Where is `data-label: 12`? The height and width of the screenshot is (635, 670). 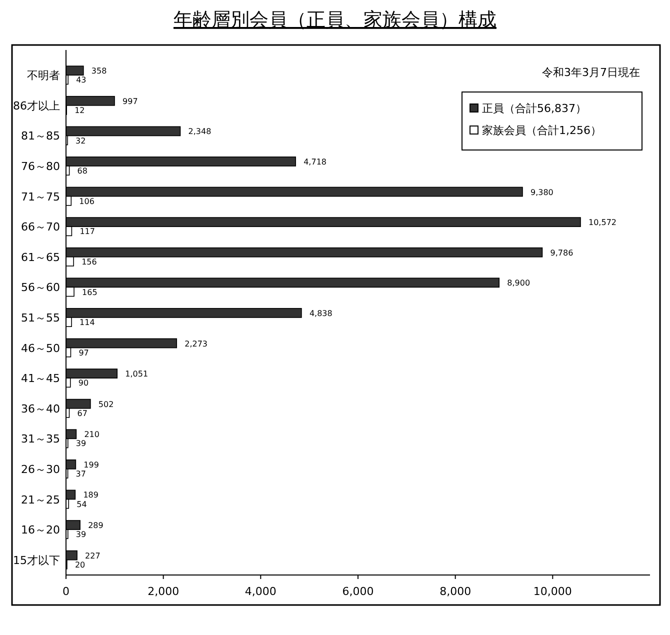
data-label: 12 is located at coordinates (79, 110).